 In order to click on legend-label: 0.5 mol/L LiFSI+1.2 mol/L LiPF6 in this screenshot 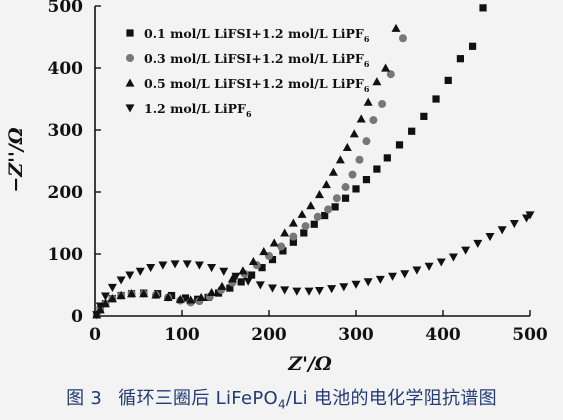, I will do `click(257, 85)`.